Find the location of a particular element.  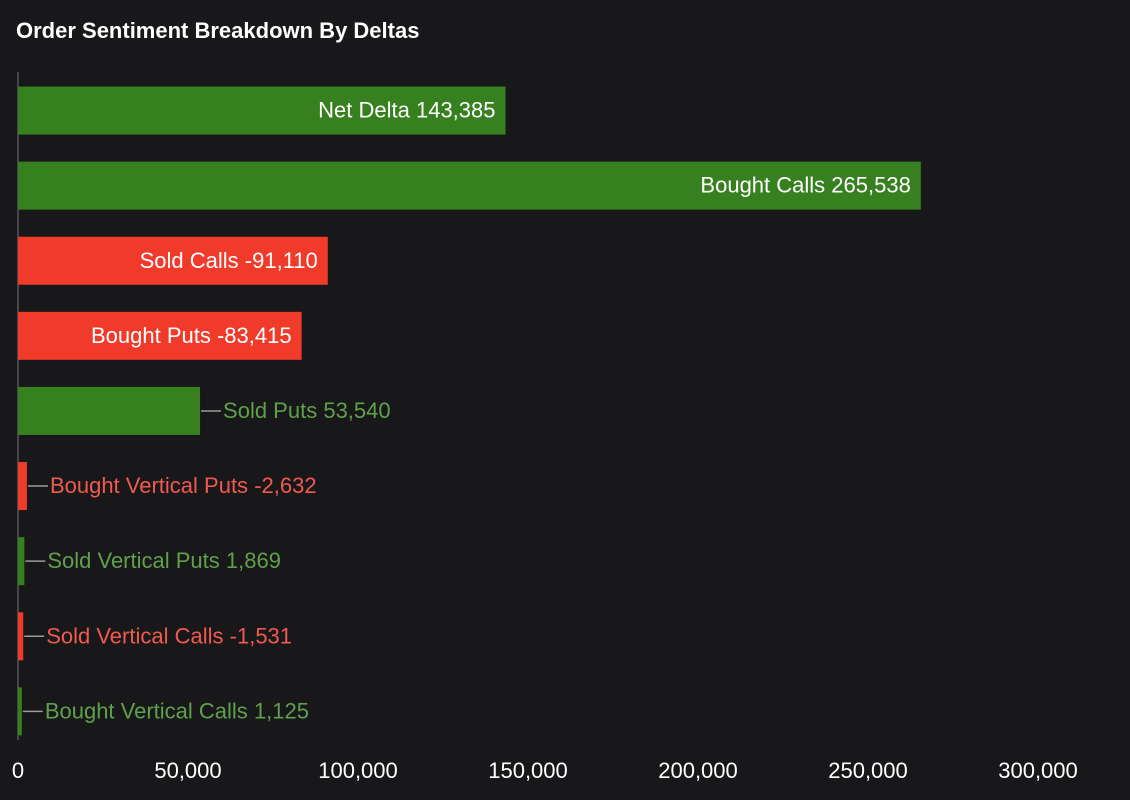

bar-label-category: Sold Vertical Calls is located at coordinates (134, 635).